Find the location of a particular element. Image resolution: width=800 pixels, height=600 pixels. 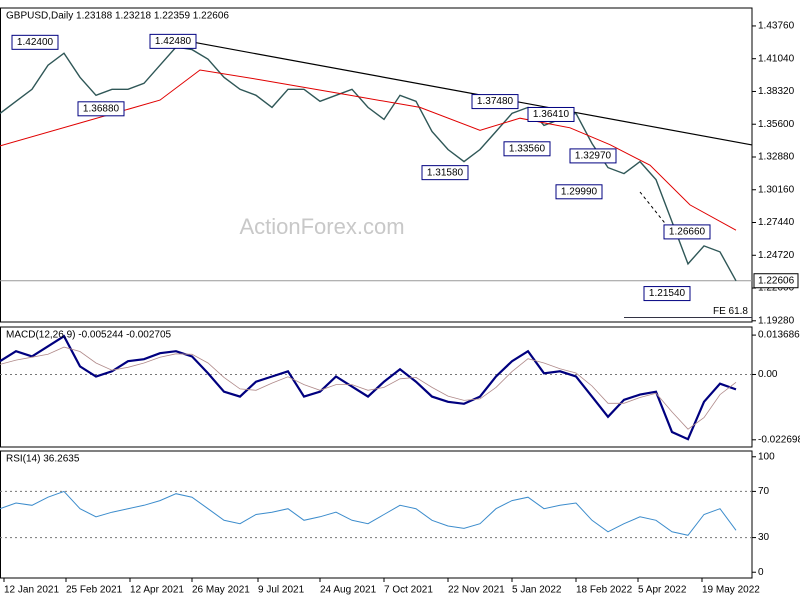

x-tick-label: 7 Oct 2021 is located at coordinates (408, 590).